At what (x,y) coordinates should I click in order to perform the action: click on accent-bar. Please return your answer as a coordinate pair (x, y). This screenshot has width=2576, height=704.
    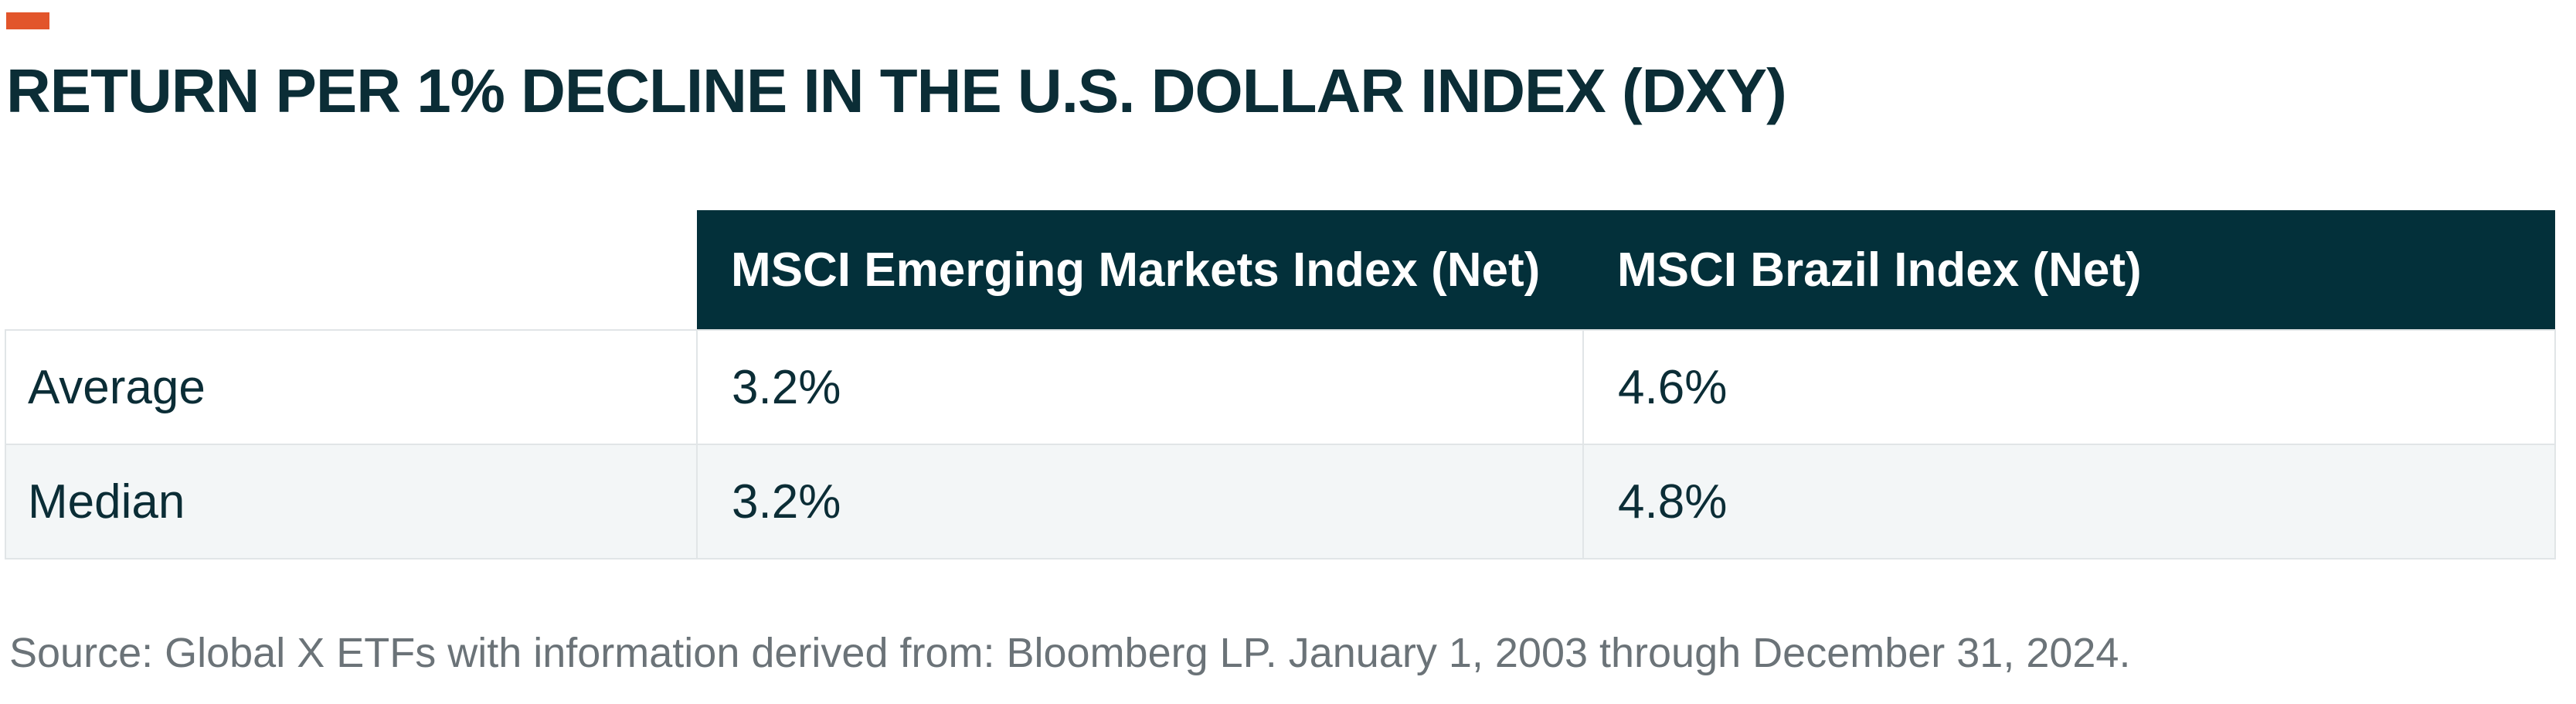
    Looking at the image, I should click on (27, 20).